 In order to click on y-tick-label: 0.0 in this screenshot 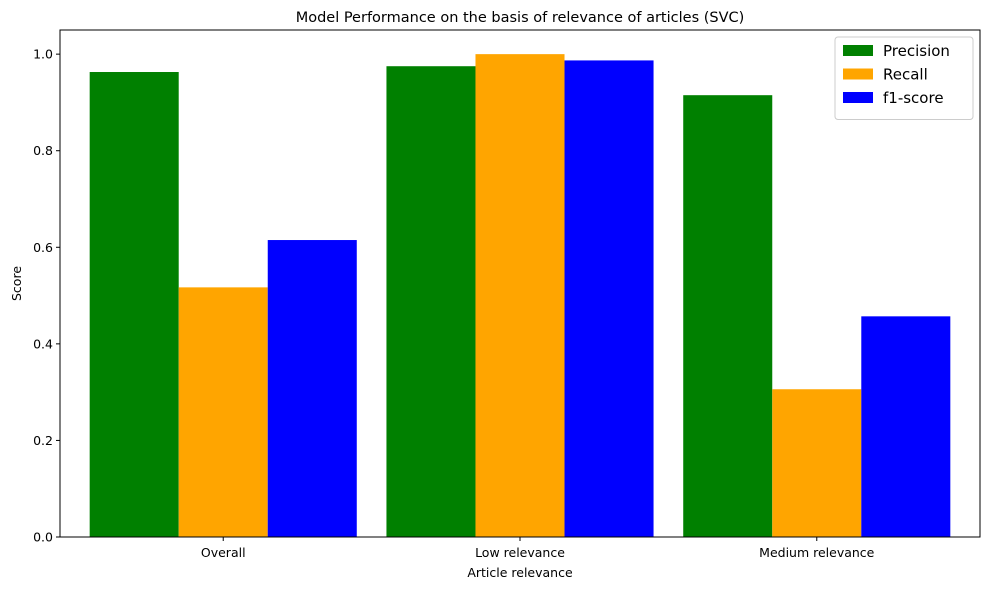, I will do `click(43, 537)`.